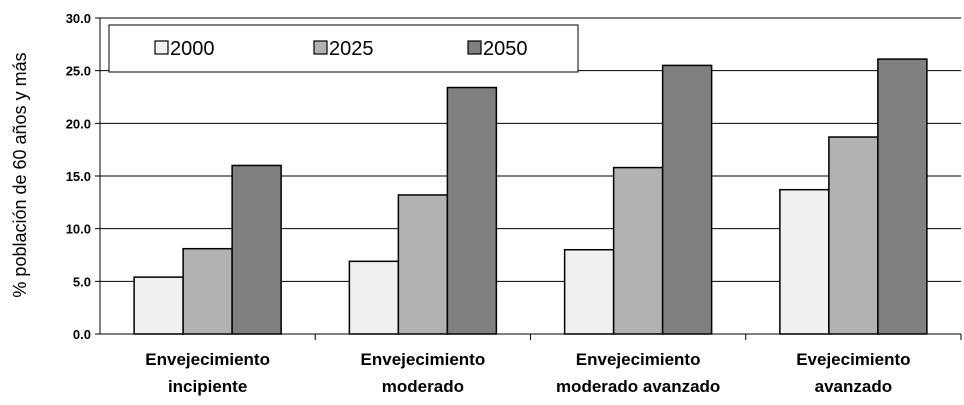 This screenshot has height=405, width=964. I want to click on y-tick-labels: 0.0 5.0 10.0 15.0 20.0 25.0 30.0, so click(78, 176).